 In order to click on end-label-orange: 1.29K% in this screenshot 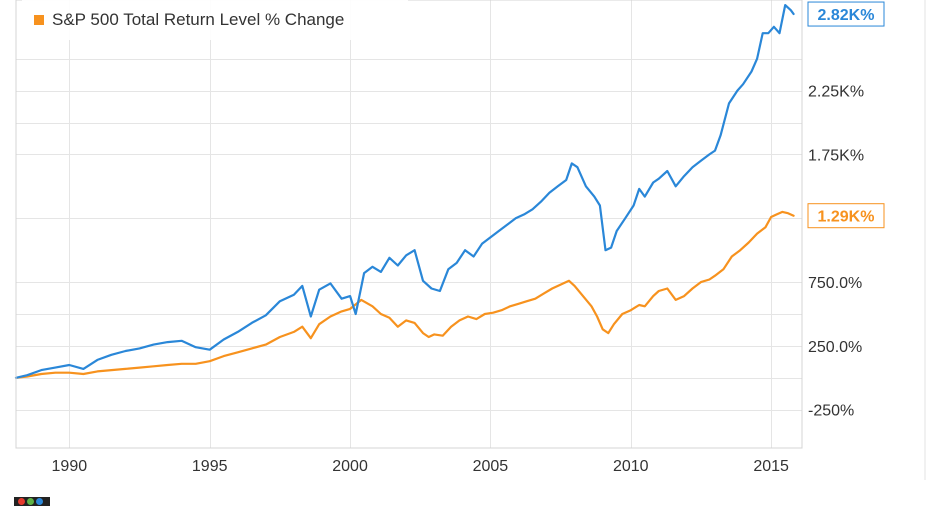, I will do `click(846, 216)`.